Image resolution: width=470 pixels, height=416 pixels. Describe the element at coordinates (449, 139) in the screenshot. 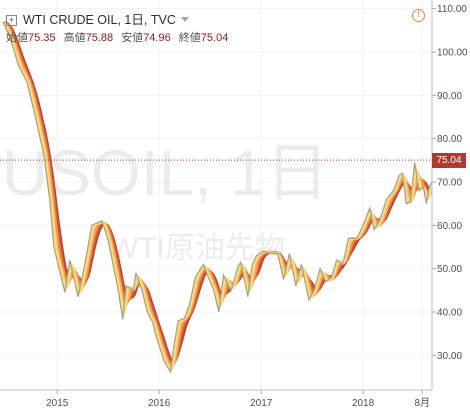

I see `y-tick-label: 80.00` at that location.